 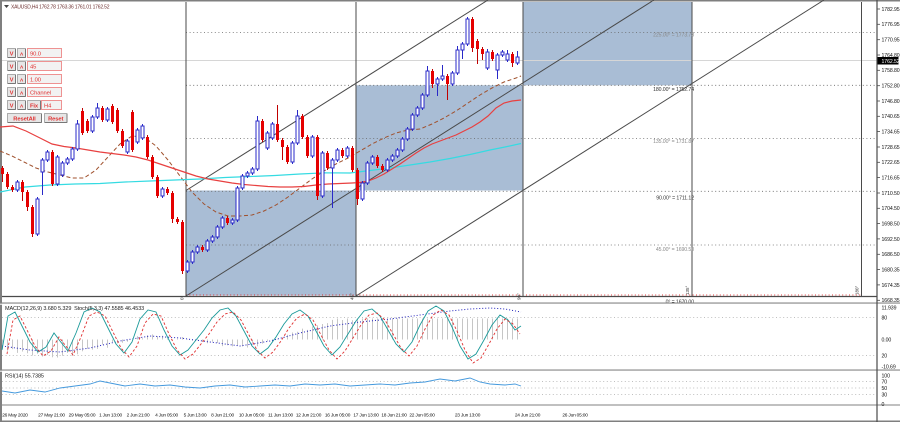 I want to click on svg-text: 1722.65, so click(x=891, y=163).